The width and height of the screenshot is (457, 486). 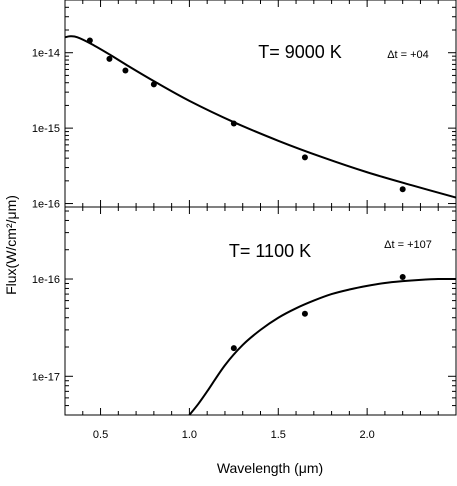 I want to click on panel-top-y-tick-label: 1e-14, so click(x=46, y=54).